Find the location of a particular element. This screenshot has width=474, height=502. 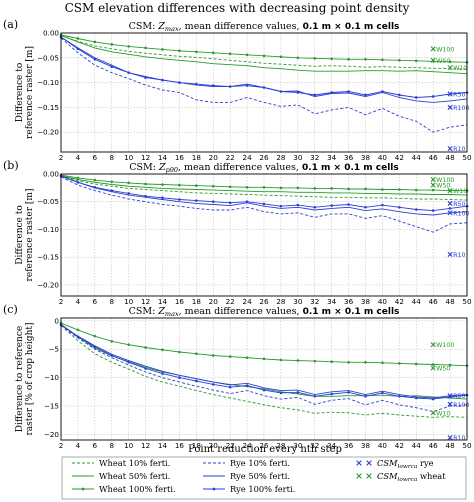

panel-label: (b) is located at coordinates (11, 165).